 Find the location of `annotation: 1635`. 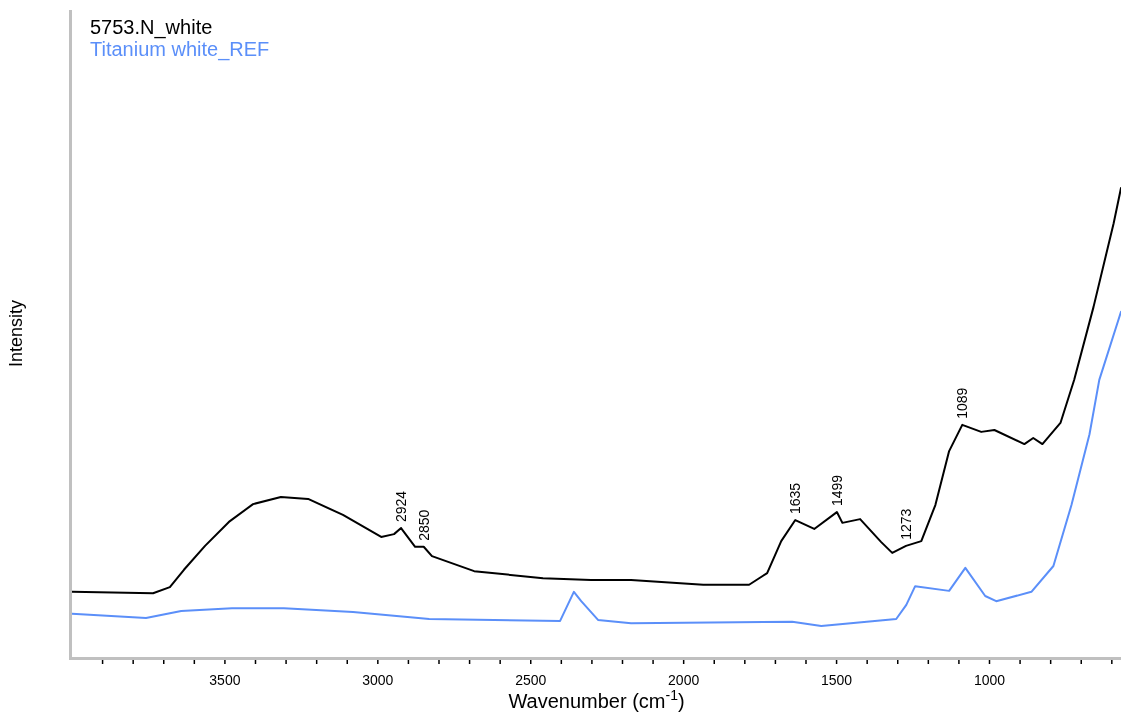

annotation: 1635 is located at coordinates (795, 498).